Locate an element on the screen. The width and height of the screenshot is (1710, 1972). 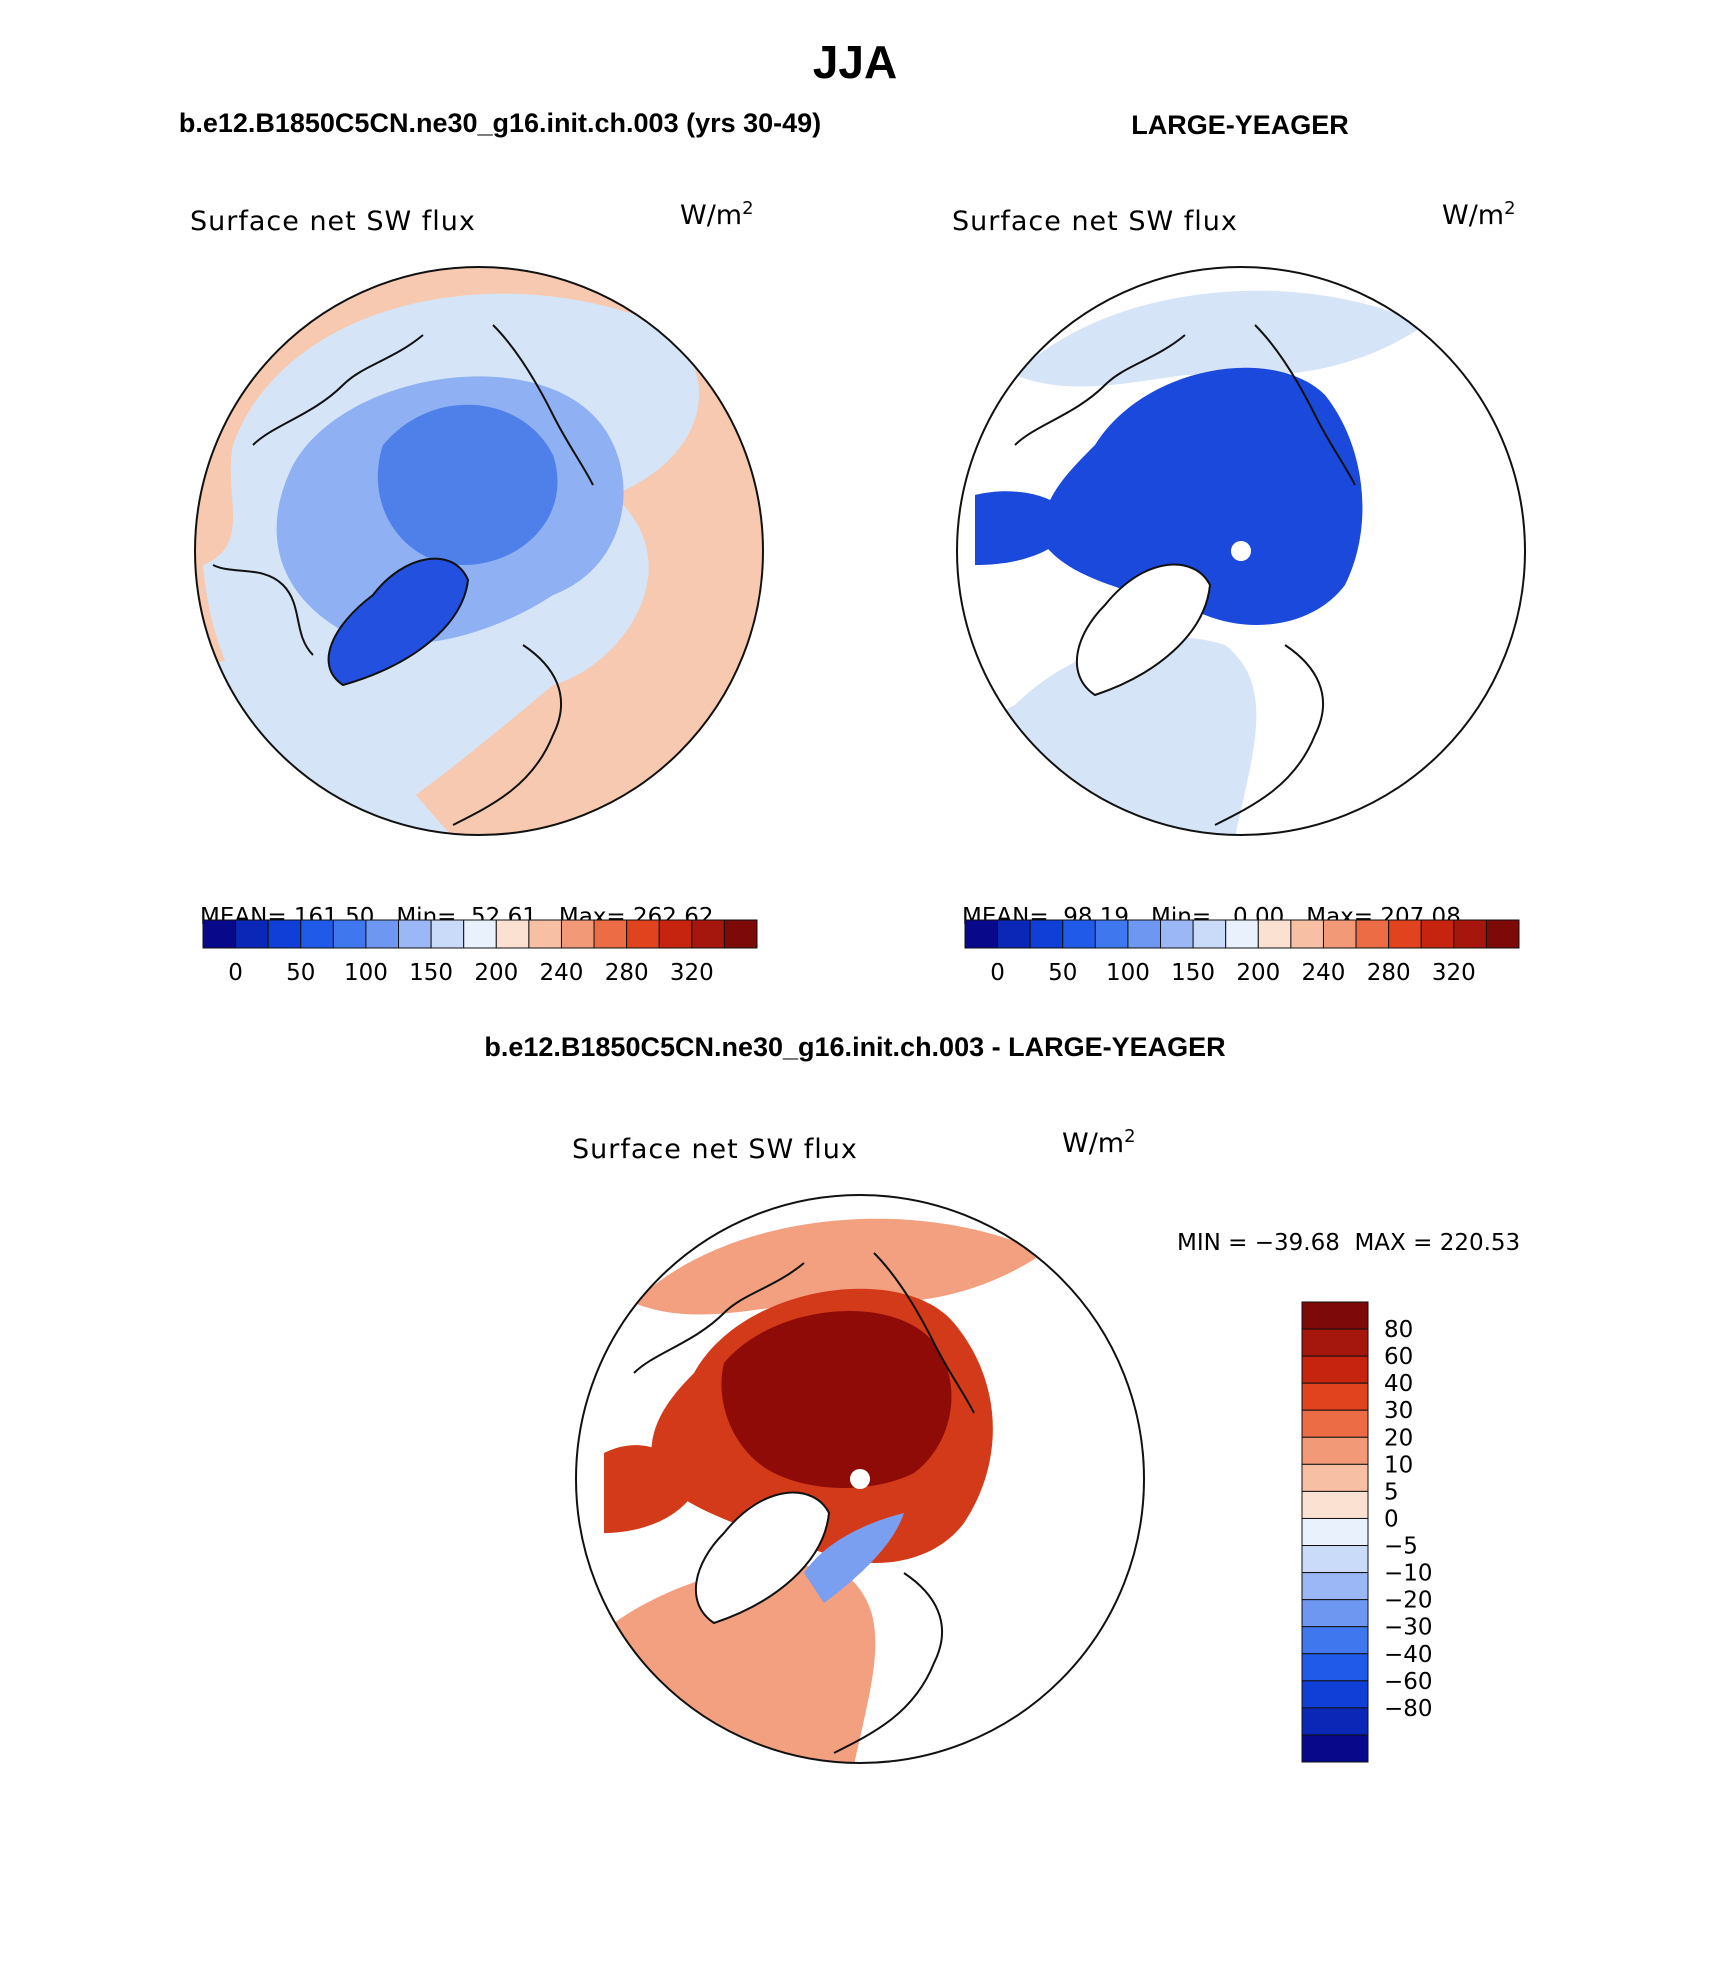
diff-variable-label: Surface net SW flux is located at coordinates (715, 1149).